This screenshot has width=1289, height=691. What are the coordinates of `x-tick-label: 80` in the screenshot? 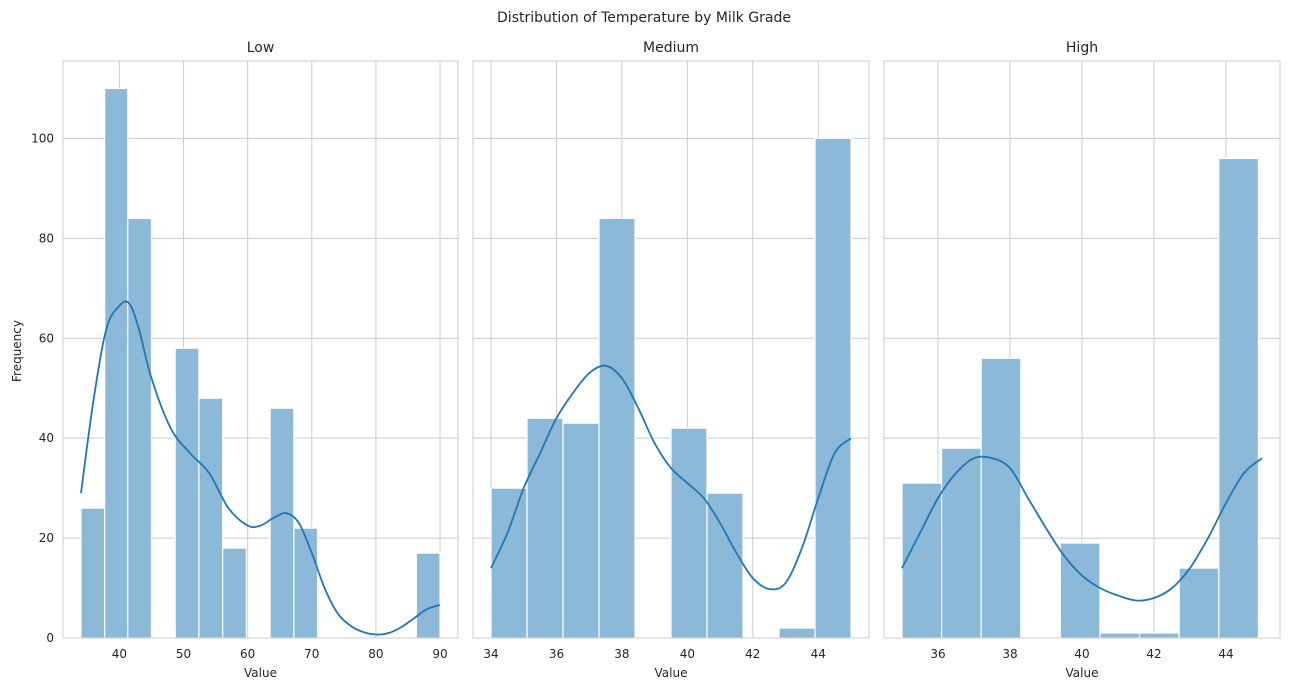 It's located at (375, 654).